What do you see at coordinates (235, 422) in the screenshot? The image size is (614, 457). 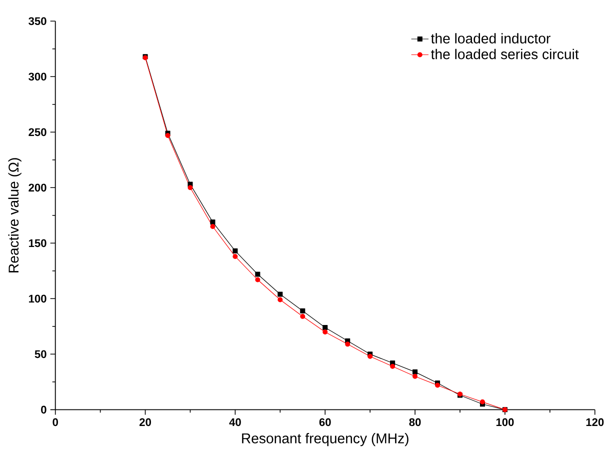 I see `x-tick-label: 40` at bounding box center [235, 422].